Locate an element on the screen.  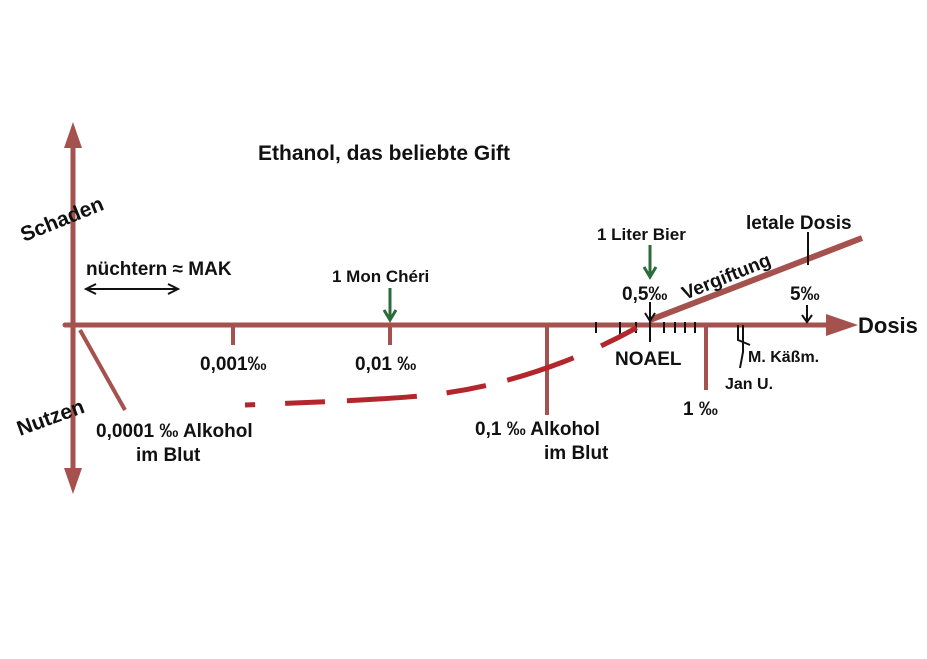
annotation: 1 Mon Chéri is located at coordinates (380, 276).